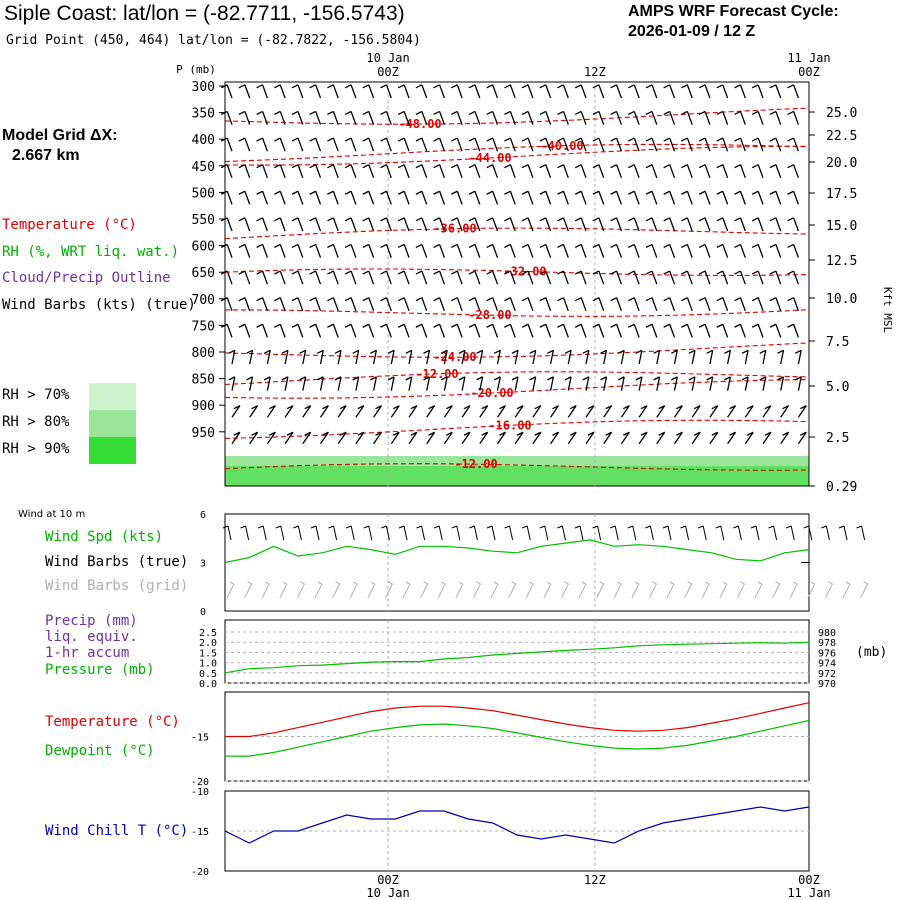 The height and width of the screenshot is (900, 900). What do you see at coordinates (69, 225) in the screenshot?
I see `legend-temperature: Temperature (°C)` at bounding box center [69, 225].